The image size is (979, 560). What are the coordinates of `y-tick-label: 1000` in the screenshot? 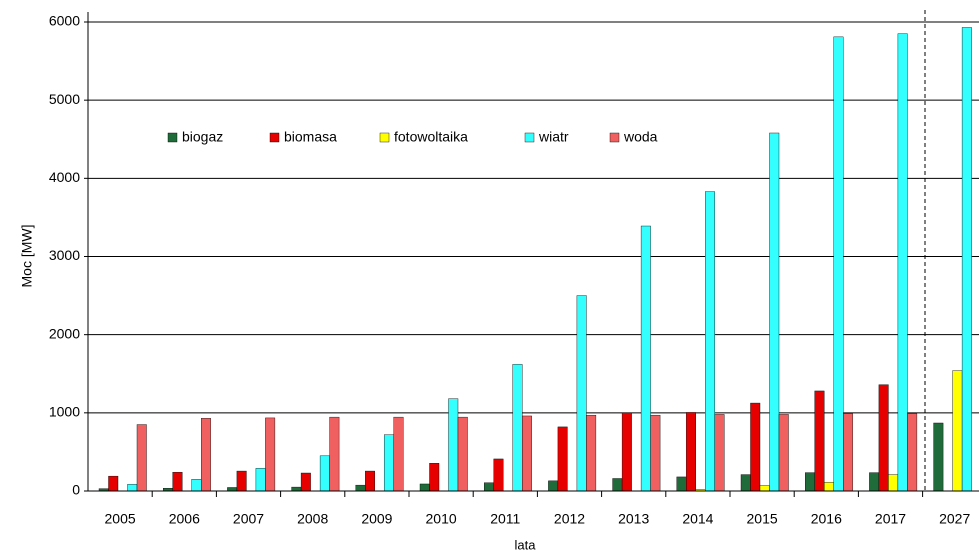 It's located at (64, 412).